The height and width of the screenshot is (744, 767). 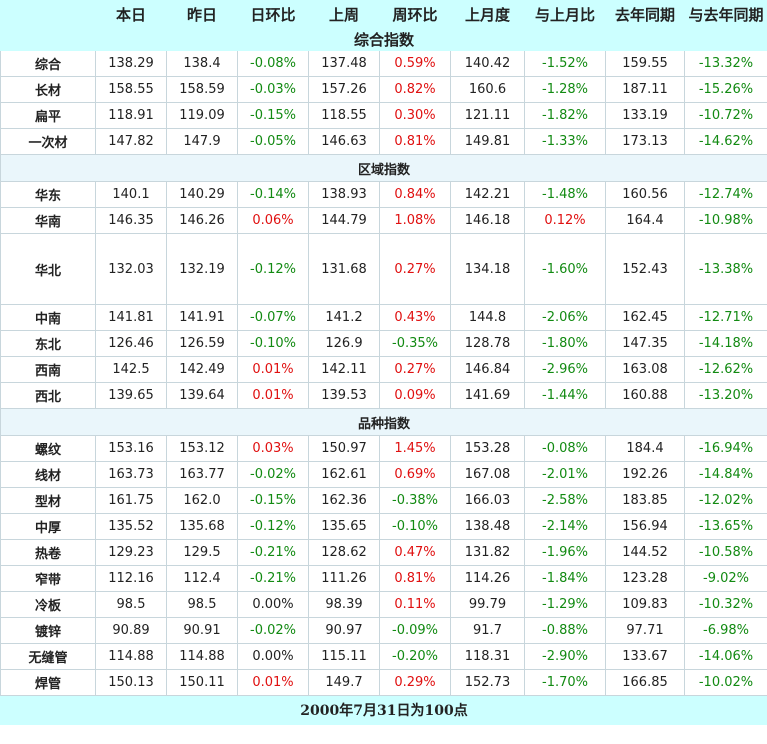 I want to click on change-cell: -0.05%, so click(x=273, y=141).